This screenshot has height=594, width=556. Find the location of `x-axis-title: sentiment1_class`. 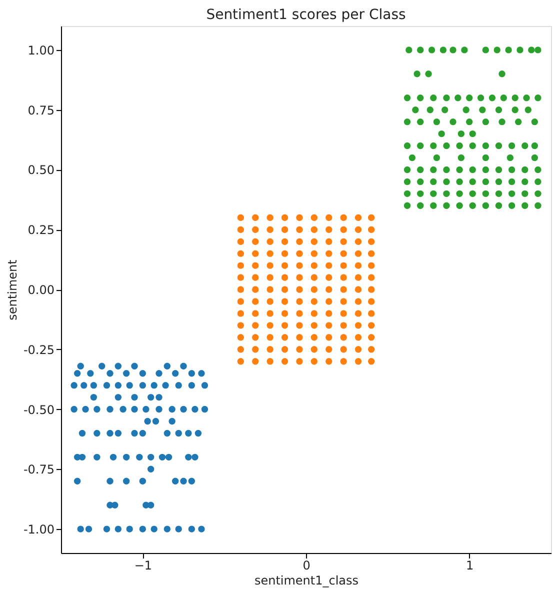

x-axis-title: sentiment1_class is located at coordinates (306, 581).